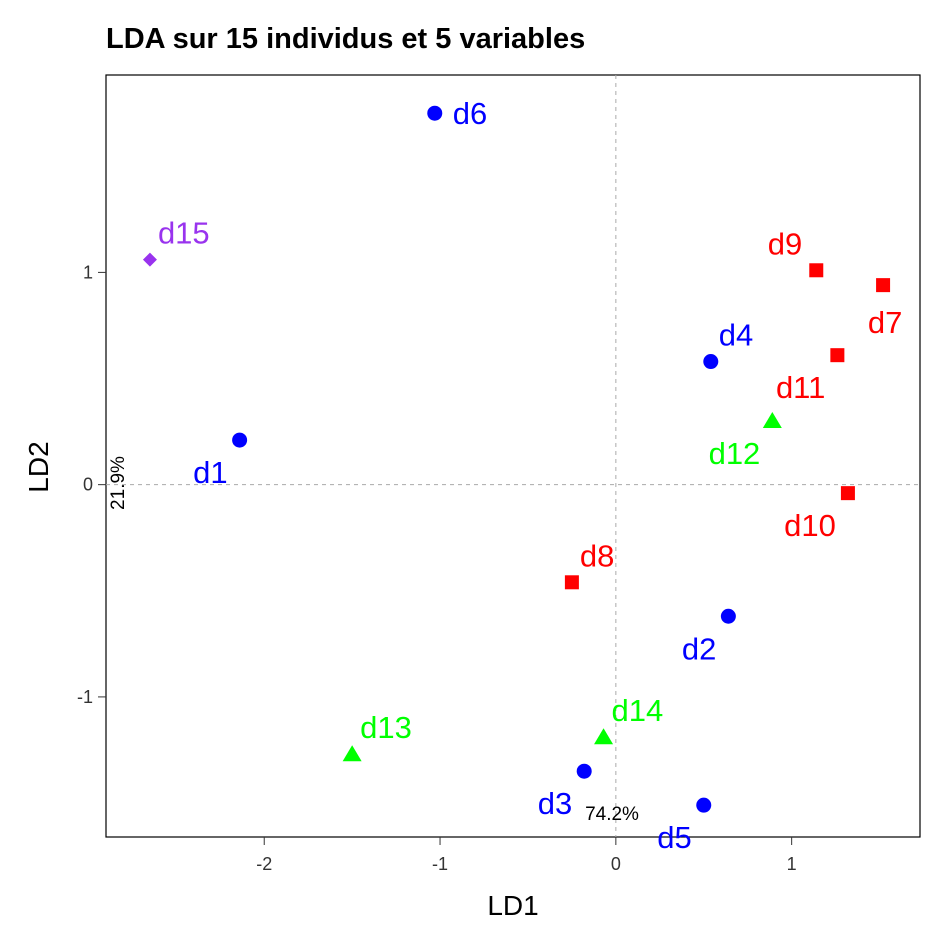 This screenshot has width=944, height=944. What do you see at coordinates (883, 285) in the screenshot?
I see `point-d7` at bounding box center [883, 285].